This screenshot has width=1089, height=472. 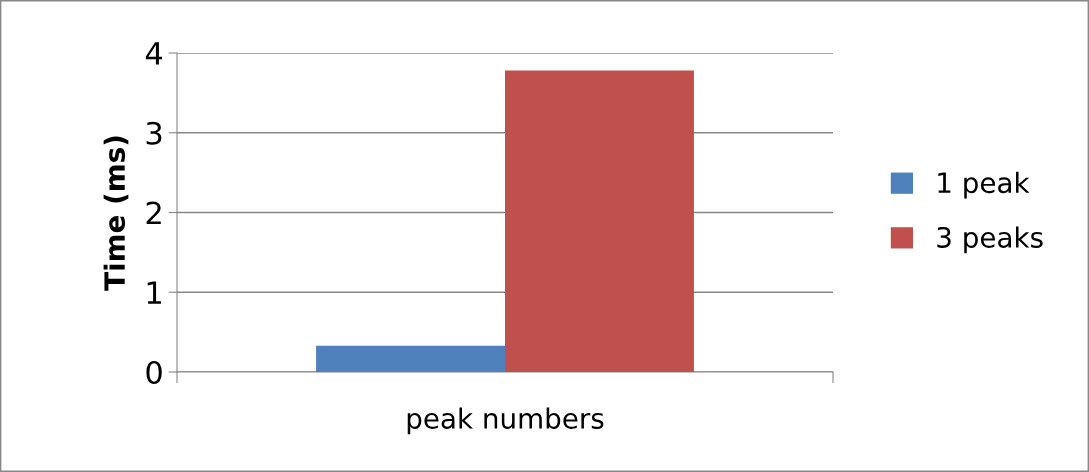 What do you see at coordinates (990, 240) in the screenshot?
I see `legend-label: 3 peaks` at bounding box center [990, 240].